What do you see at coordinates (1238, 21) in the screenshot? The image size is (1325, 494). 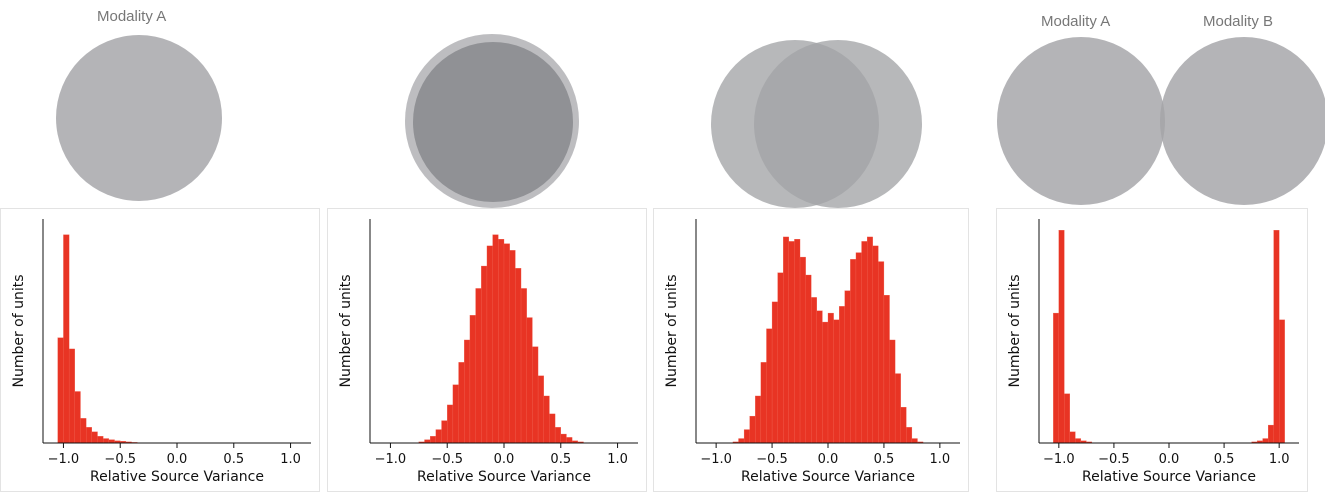 I see `modality-b-label: Modality B` at bounding box center [1238, 21].